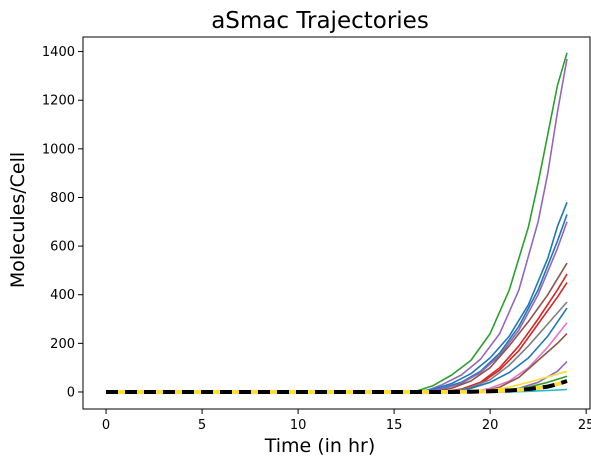 The image size is (591, 466). I want to click on y-tick-label: 0, so click(71, 392).